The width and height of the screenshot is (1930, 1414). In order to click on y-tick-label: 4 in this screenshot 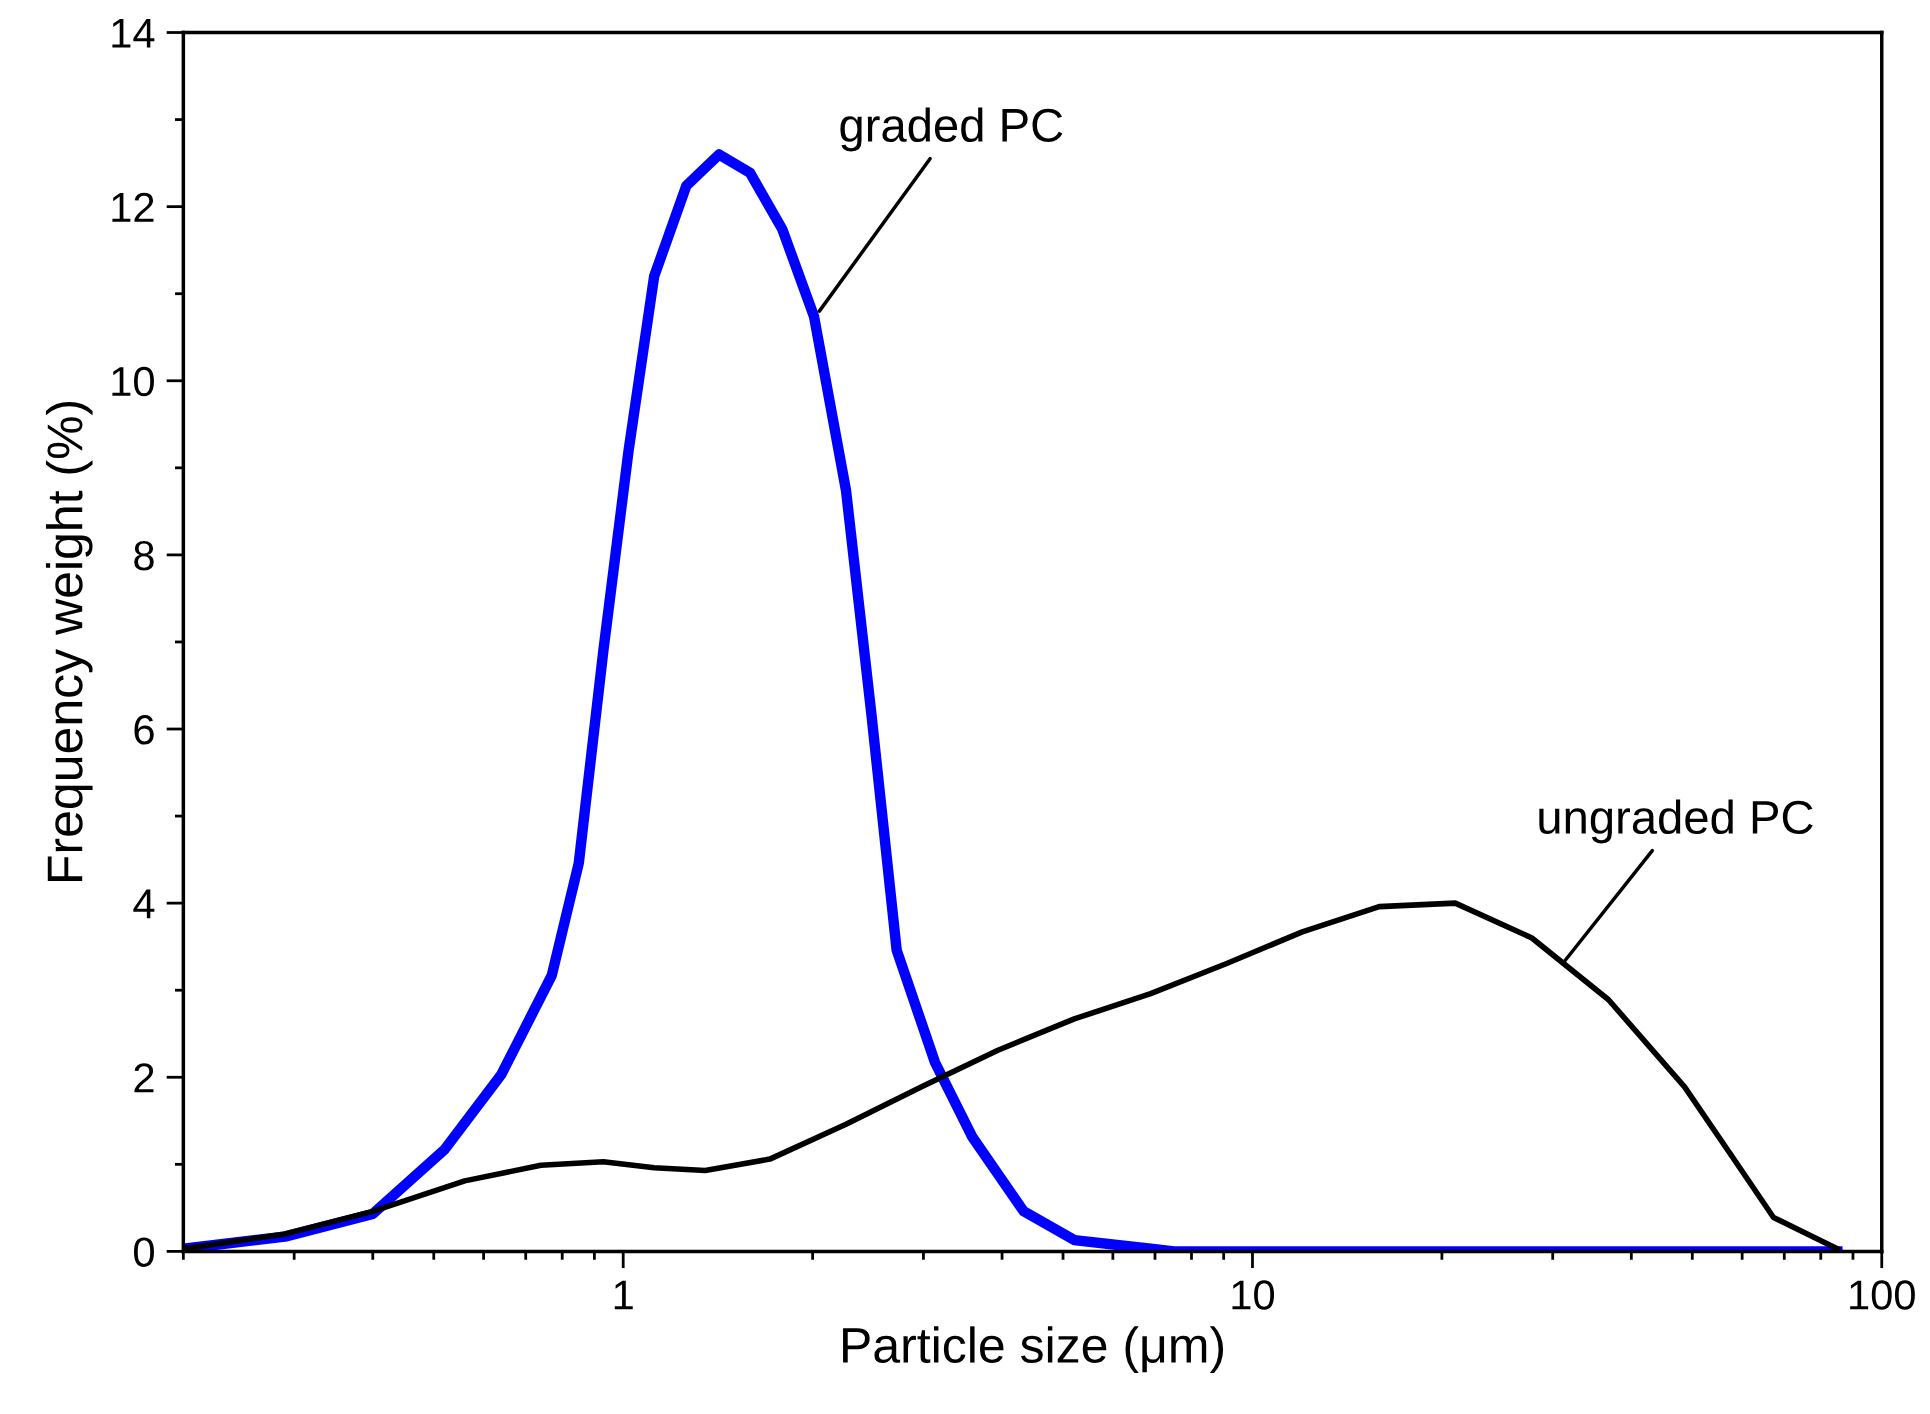, I will do `click(144, 904)`.